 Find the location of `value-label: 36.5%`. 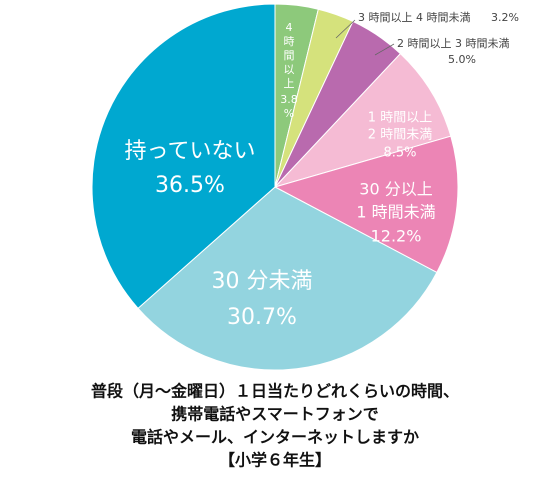

value-label: 36.5% is located at coordinates (190, 185).